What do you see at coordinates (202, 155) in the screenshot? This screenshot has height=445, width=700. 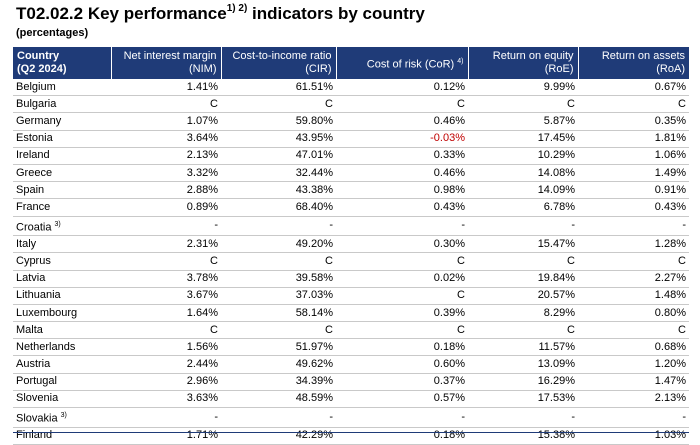 I see `cell-nim: 2.13%` at bounding box center [202, 155].